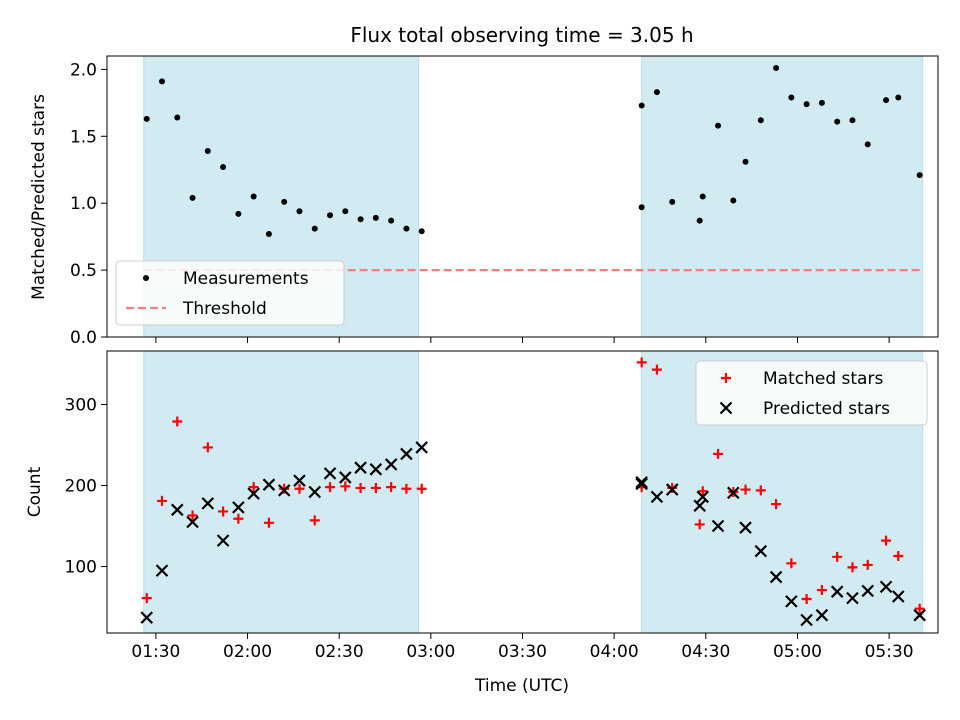 The height and width of the screenshot is (720, 960). I want to click on y-tick-label: 0.5, so click(83, 271).